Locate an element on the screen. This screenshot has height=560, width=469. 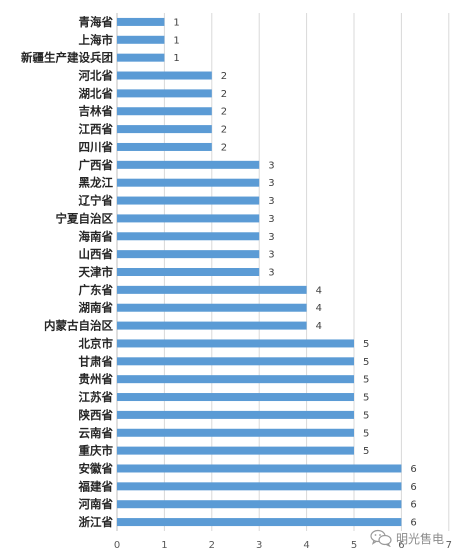
x-tick-label: 7 is located at coordinates (449, 545).